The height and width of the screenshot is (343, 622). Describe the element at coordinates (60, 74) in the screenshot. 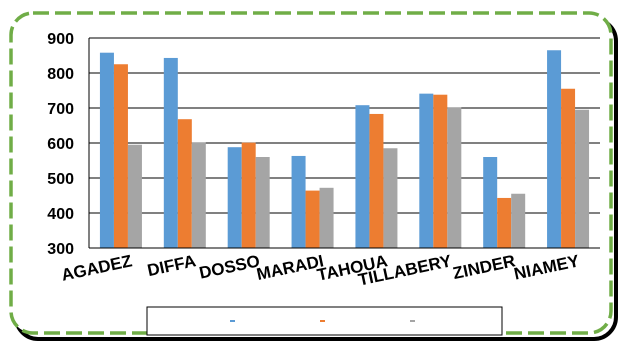

I see `y-tick-label: 800` at that location.